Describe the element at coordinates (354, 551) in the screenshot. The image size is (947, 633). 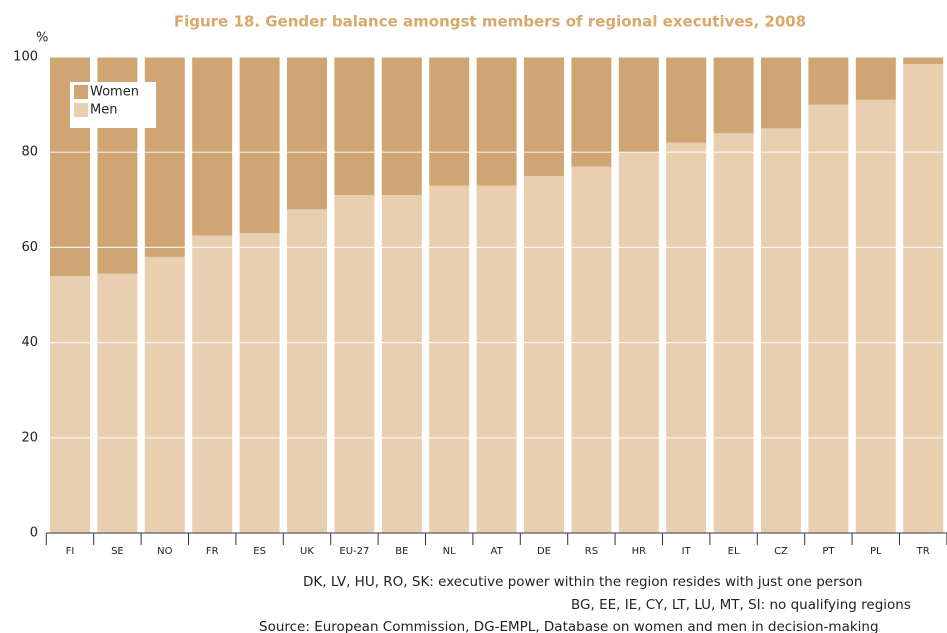
I see `x-tick-label: EU-27` at that location.